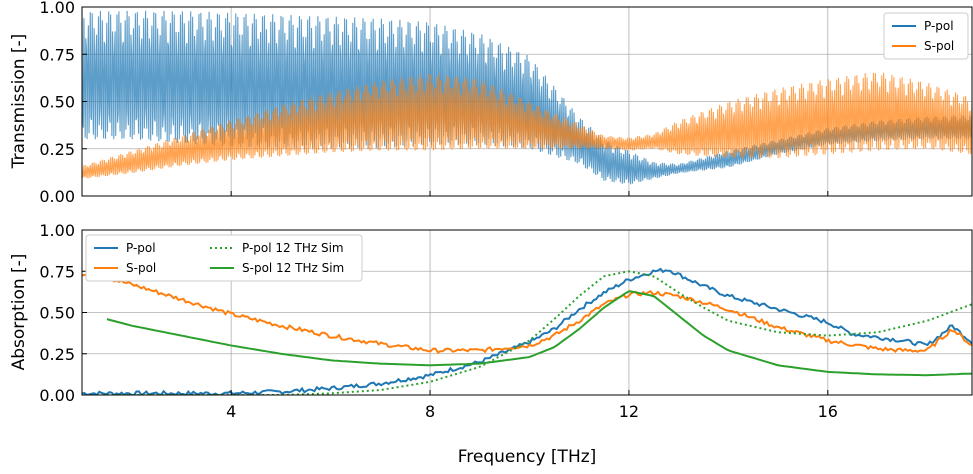 This screenshot has width=973, height=474. Describe the element at coordinates (532, 405) in the screenshot. I see `absorption-x-ticks: 4 8 12 16` at that location.